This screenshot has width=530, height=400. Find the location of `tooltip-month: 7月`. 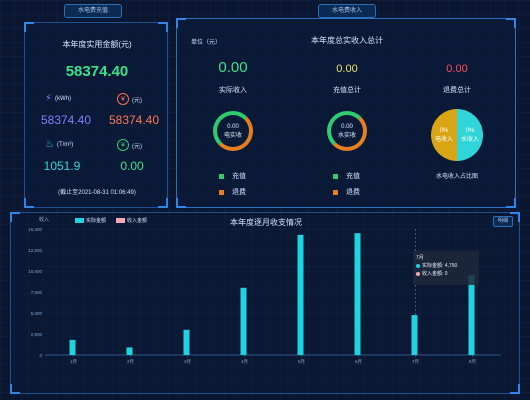

tooltip-month: 7月 is located at coordinates (420, 258).